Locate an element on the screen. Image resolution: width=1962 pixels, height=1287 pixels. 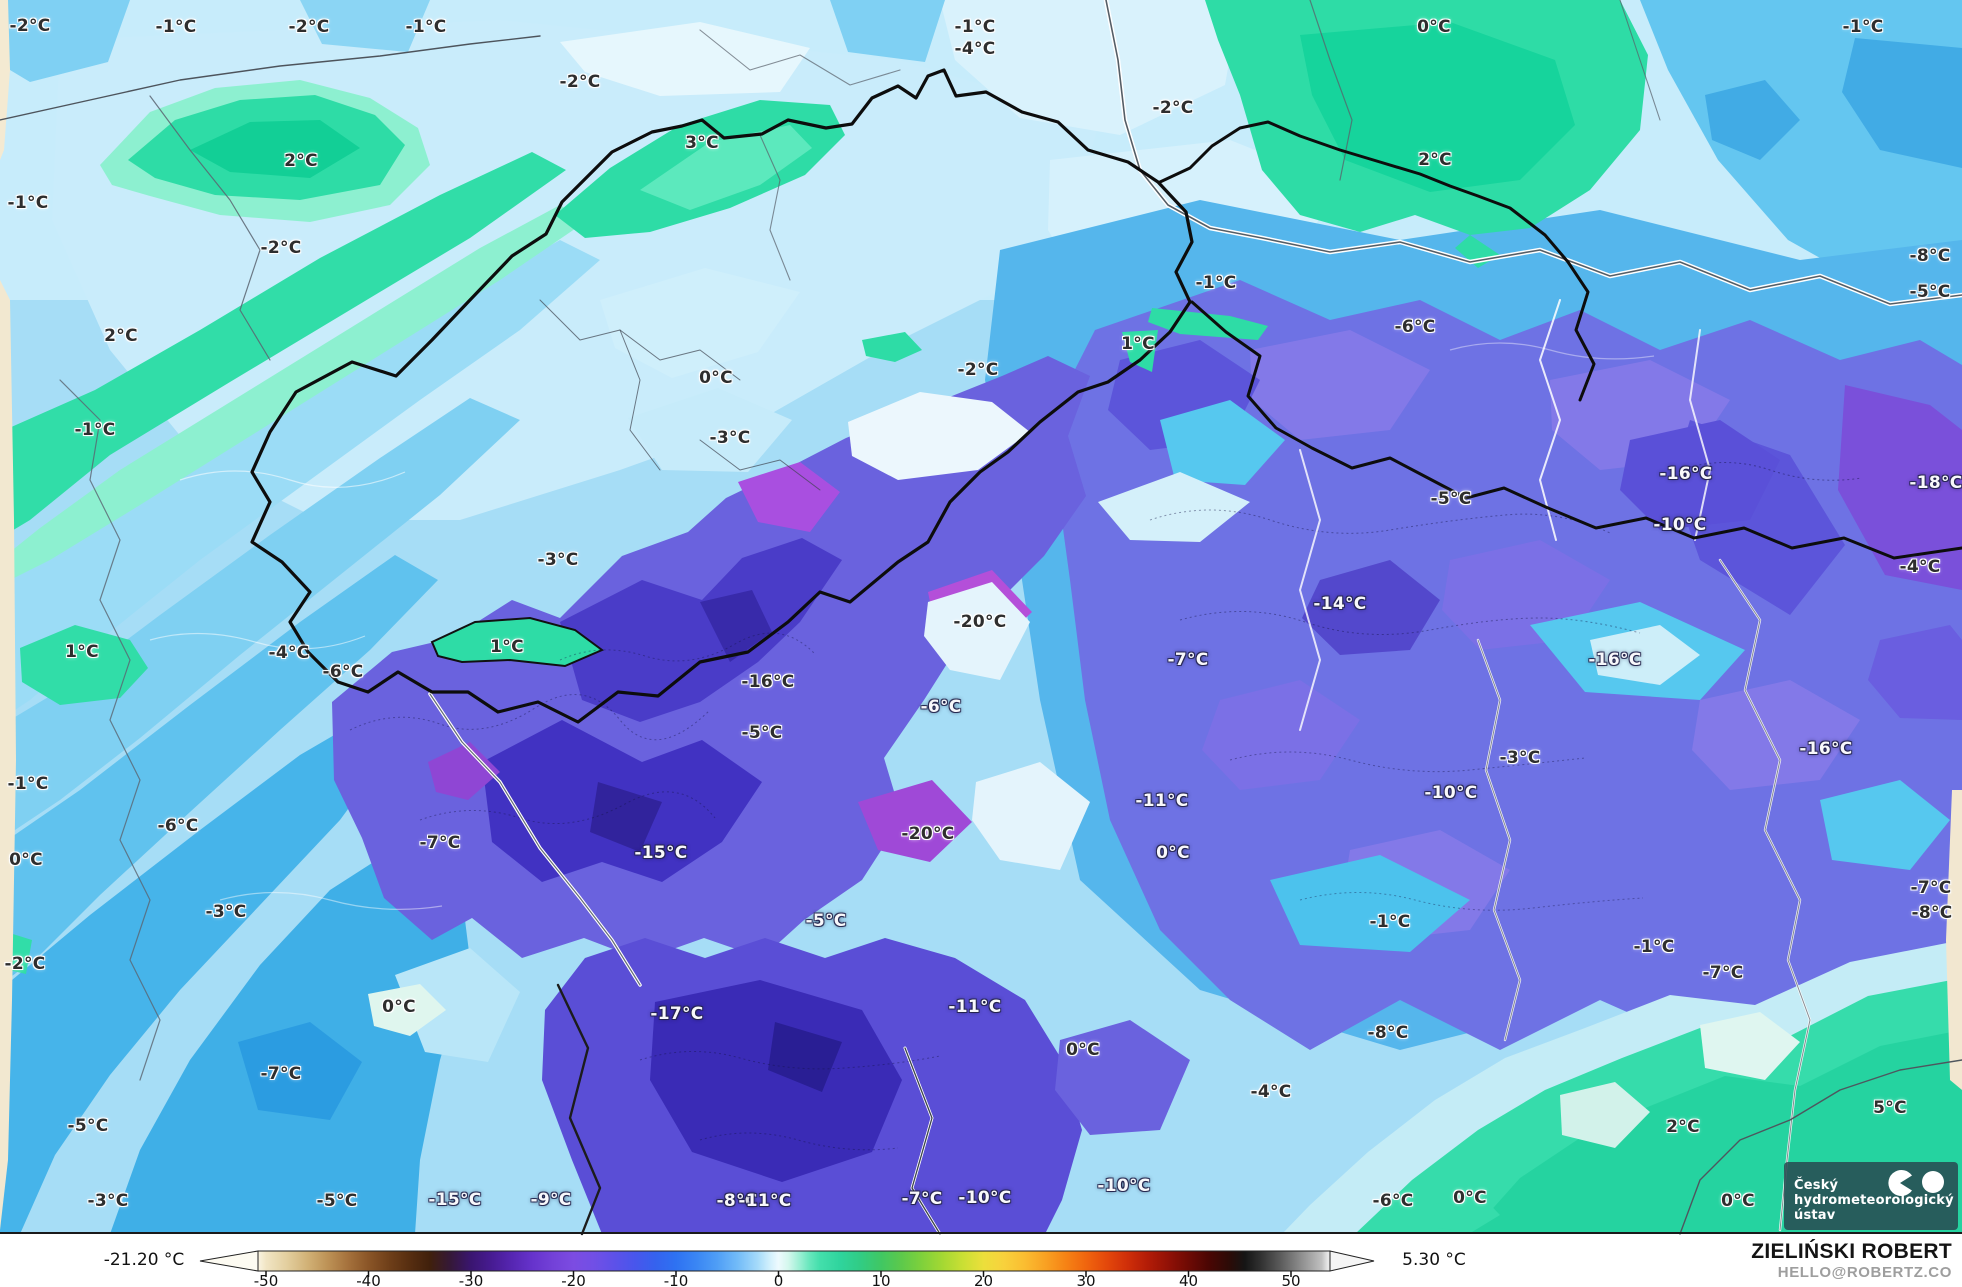
colorbar-tick-label: 0 is located at coordinates (779, 1279).